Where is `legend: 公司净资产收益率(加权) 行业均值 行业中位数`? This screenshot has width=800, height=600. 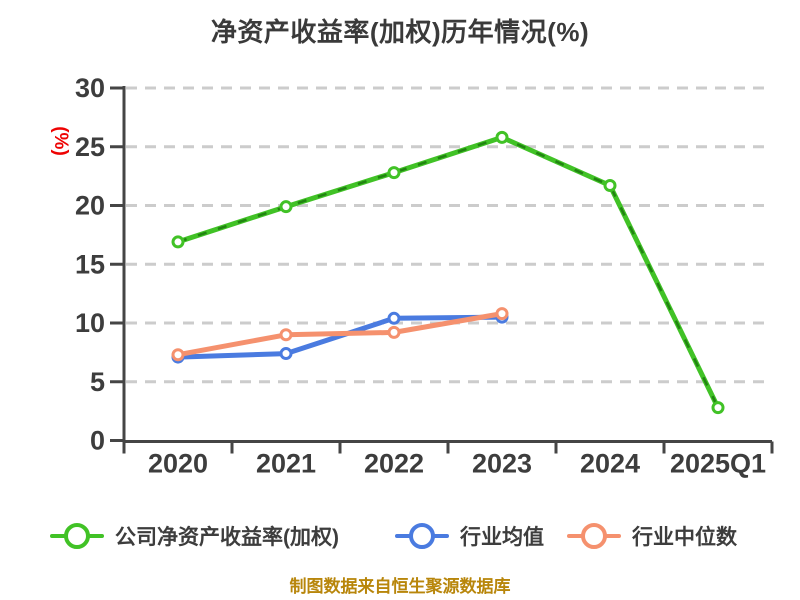 legend: 公司净资产收益率(加权) 行业均值 行业中位数 is located at coordinates (400, 537).